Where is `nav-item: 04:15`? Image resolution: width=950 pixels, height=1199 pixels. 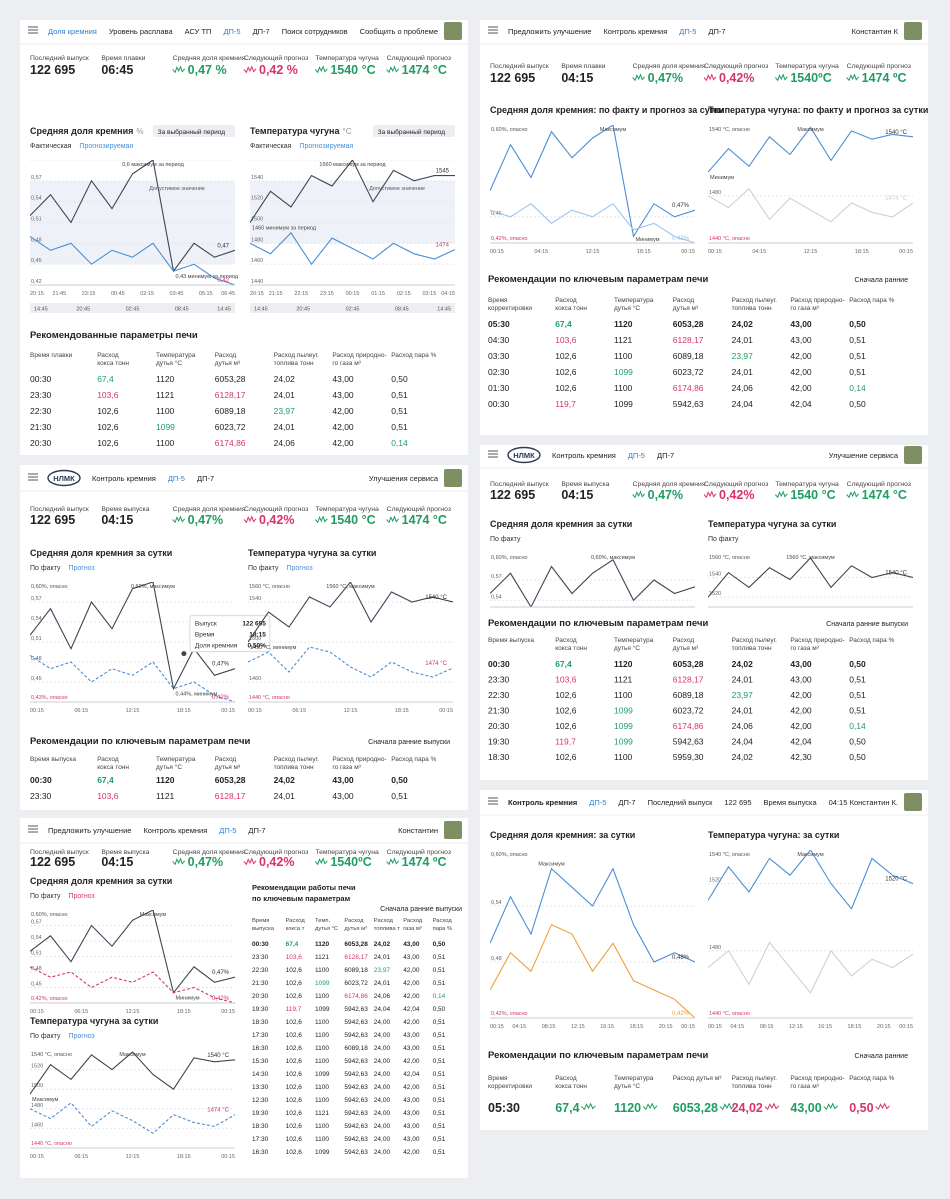 nav-item: 04:15 is located at coordinates (838, 802).